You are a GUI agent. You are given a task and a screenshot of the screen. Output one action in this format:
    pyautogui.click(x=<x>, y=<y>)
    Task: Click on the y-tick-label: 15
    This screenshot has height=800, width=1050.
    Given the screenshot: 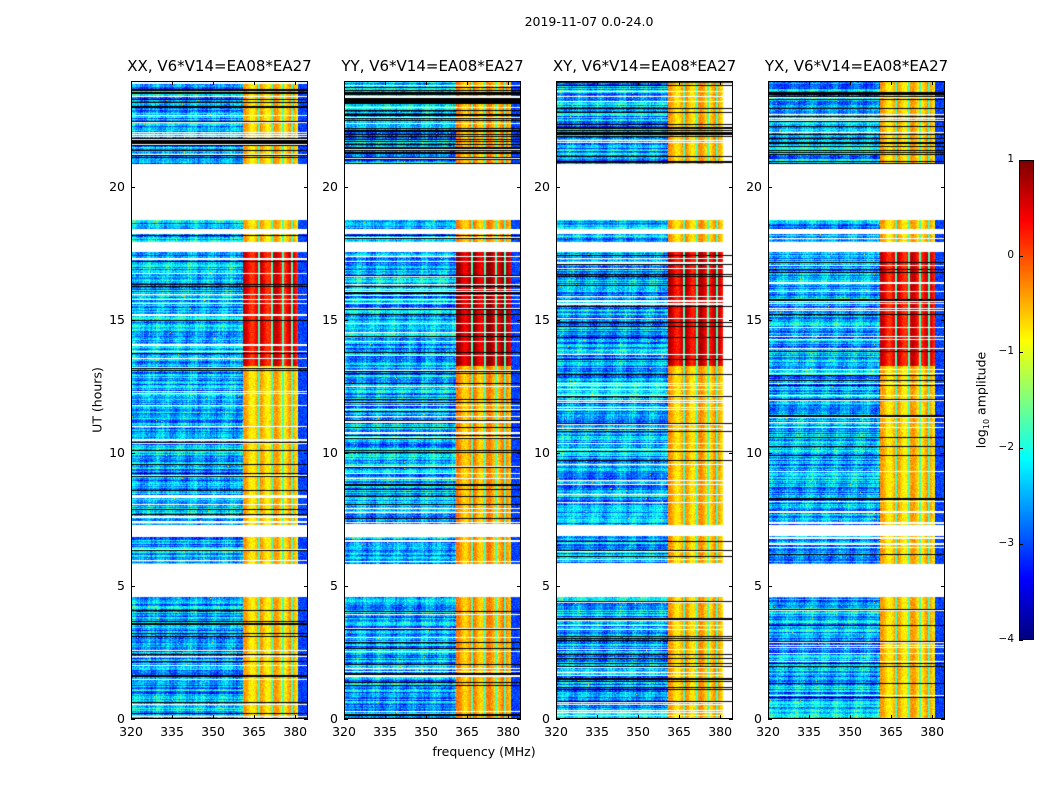 What is the action you would take?
    pyautogui.click(x=117, y=320)
    